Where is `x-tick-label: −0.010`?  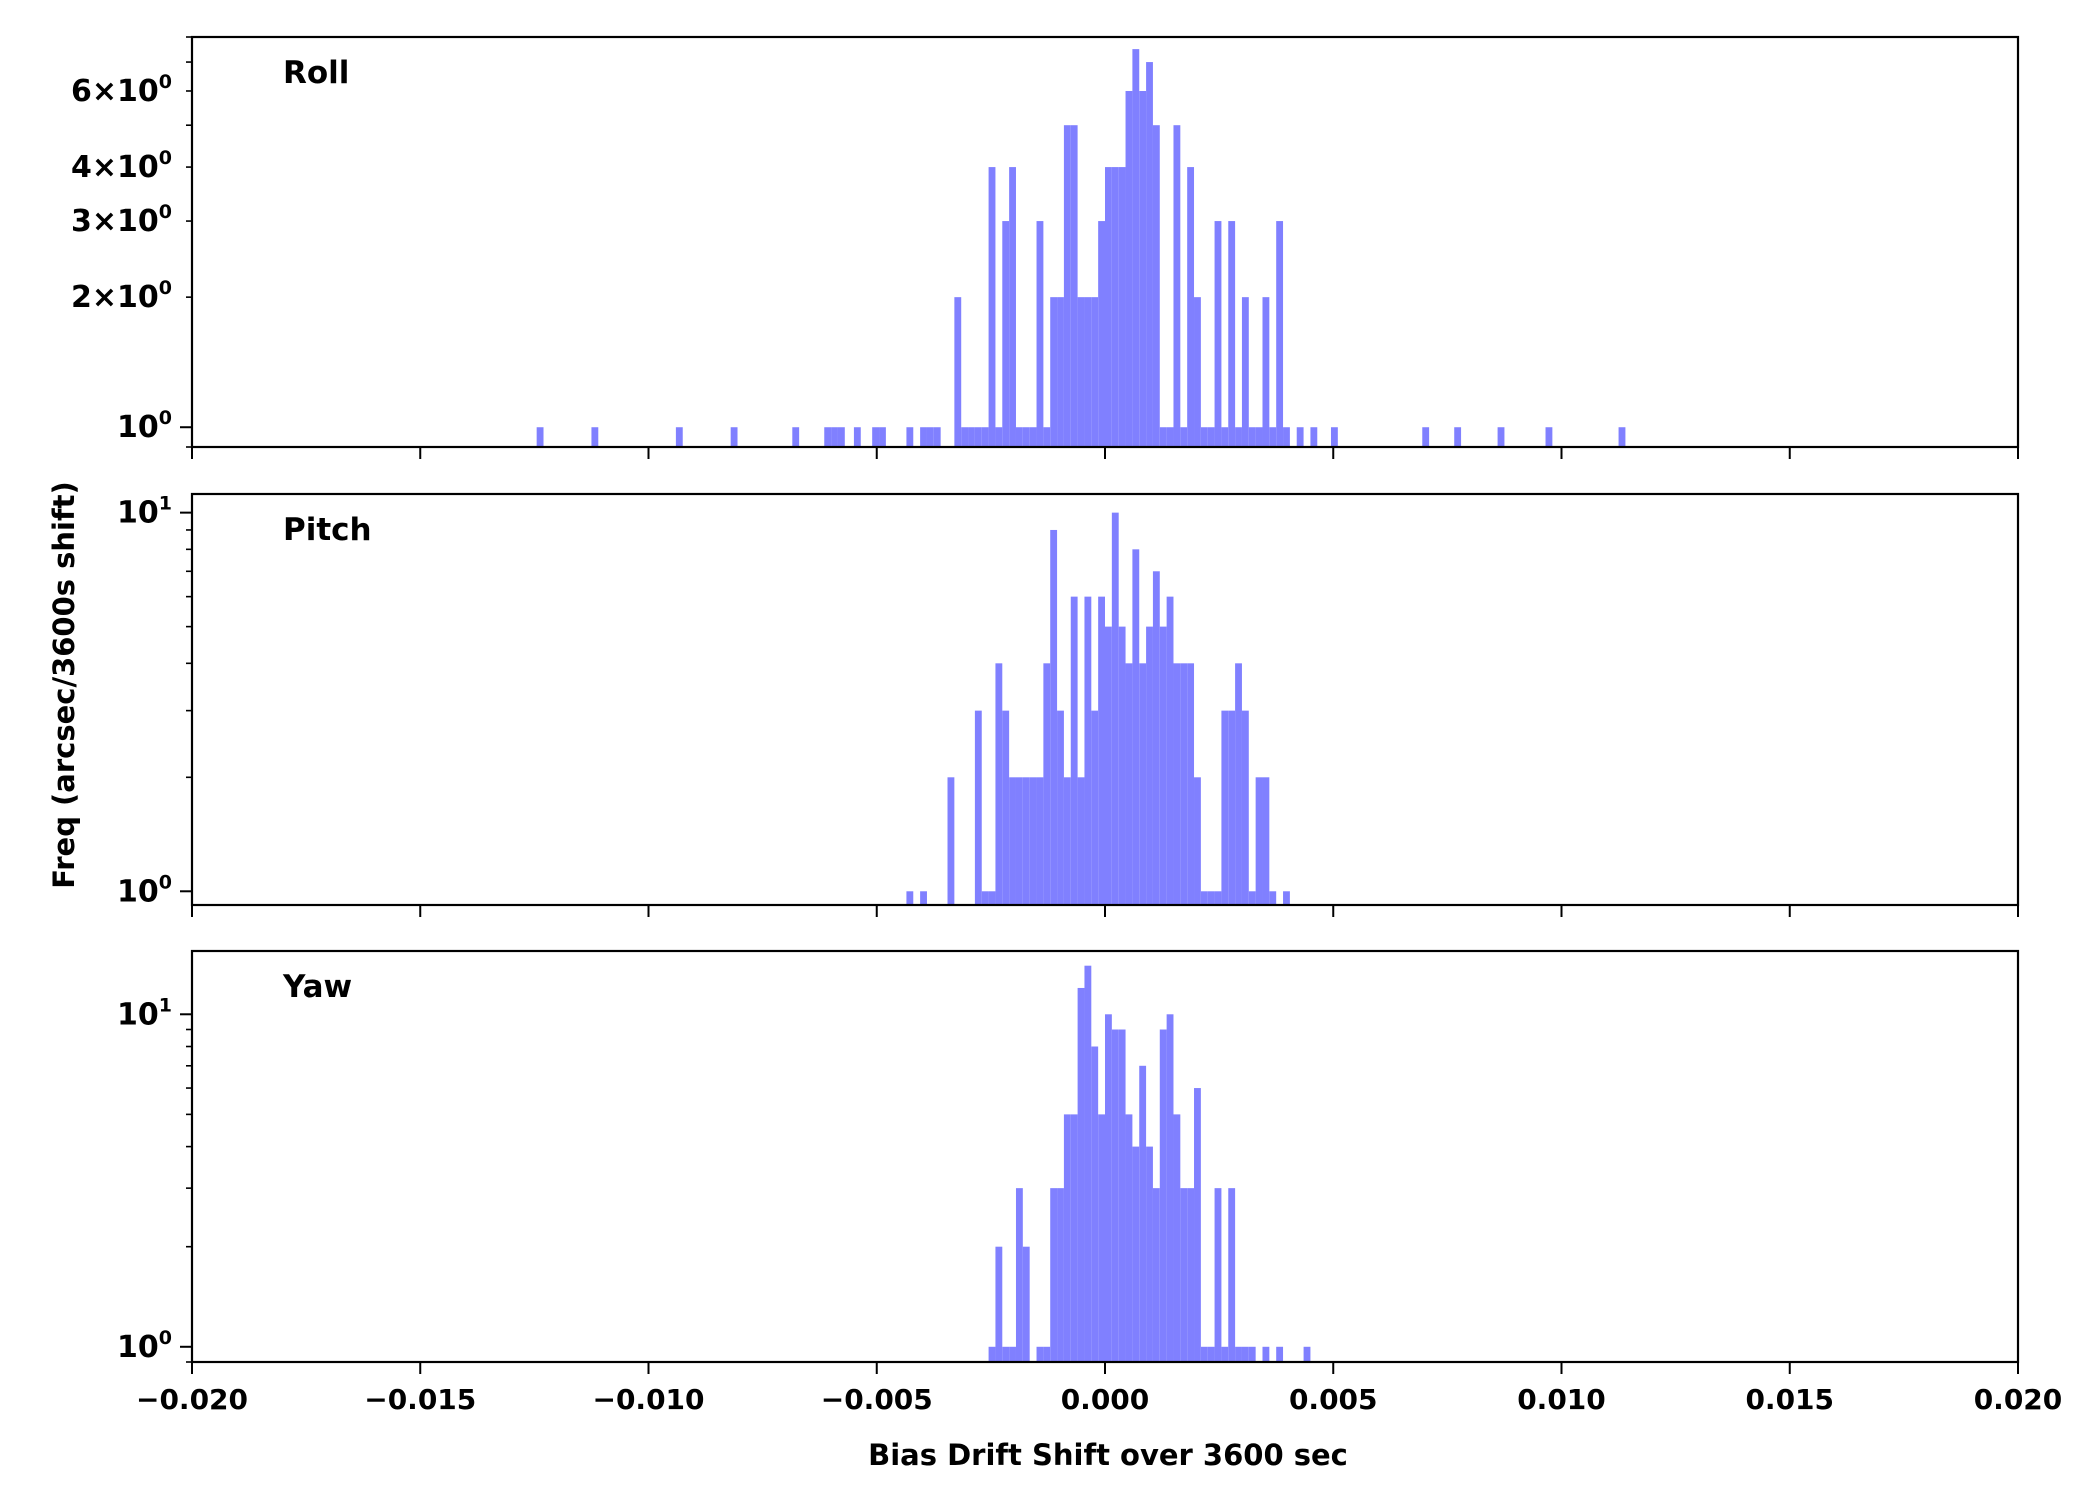
x-tick-label: −0.010 is located at coordinates (648, 1399).